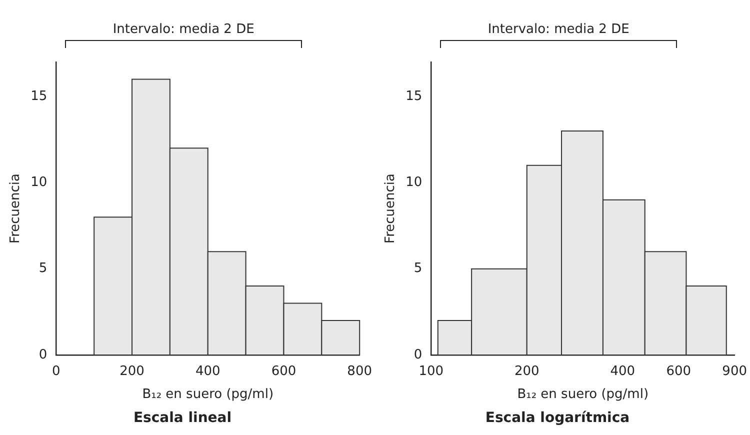 This screenshot has width=750, height=435. Describe the element at coordinates (182, 418) in the screenshot. I see `text: Escala lineal` at that location.